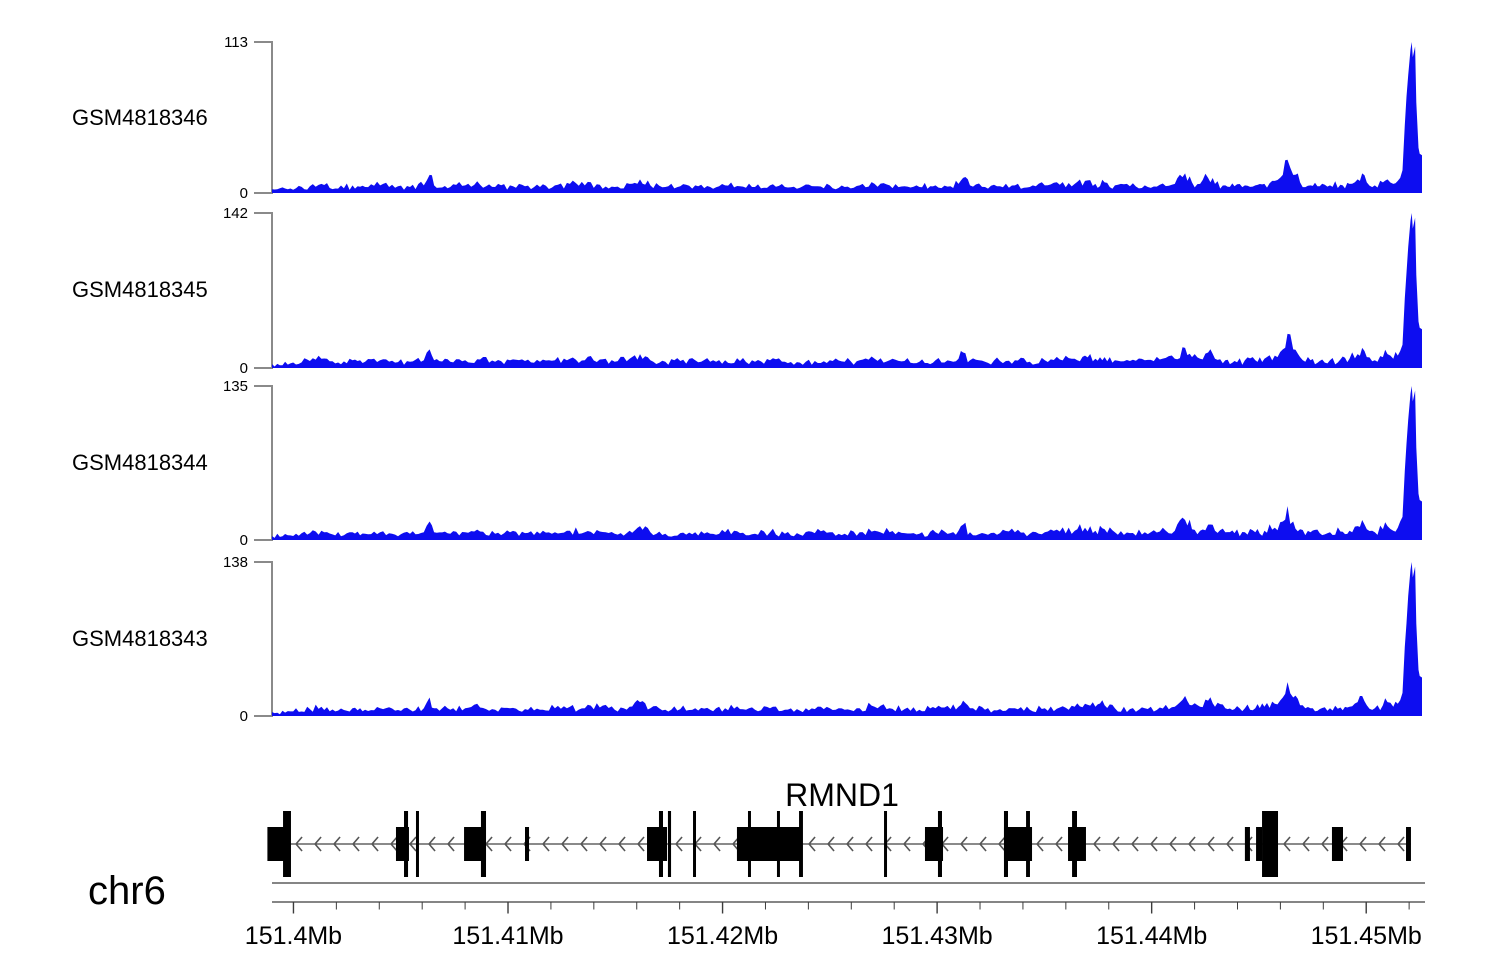 The width and height of the screenshot is (1500, 980). What do you see at coordinates (1151, 936) in the screenshot?
I see `axis-tick-label: 151.44Mb` at bounding box center [1151, 936].